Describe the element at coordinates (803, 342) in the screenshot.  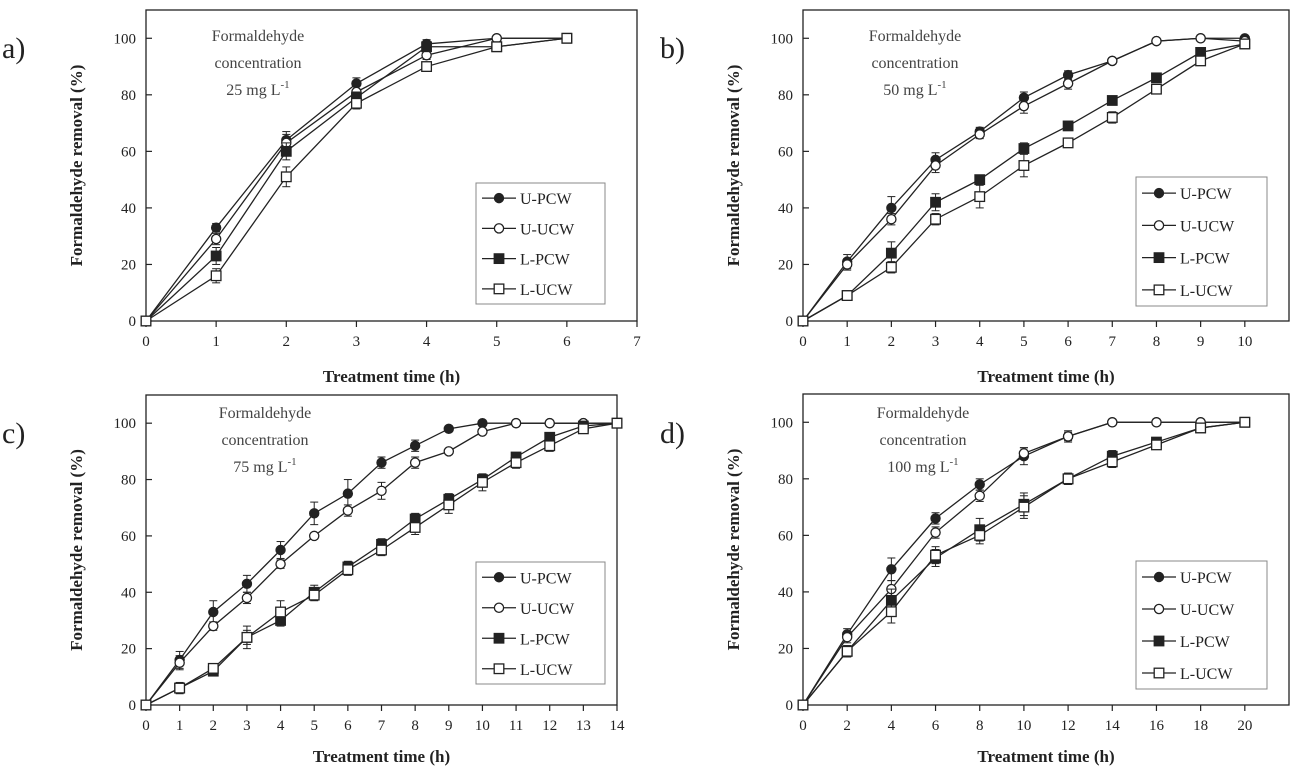
I see `x-tick-label: 0` at that location.